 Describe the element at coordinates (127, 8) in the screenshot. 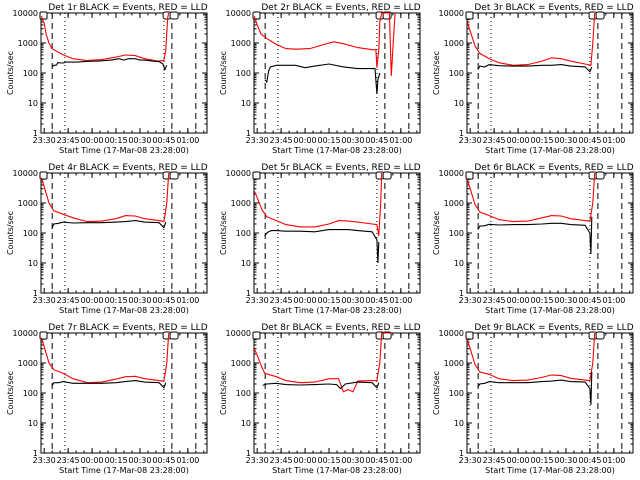

I see `panel-title: Det 1r BLACK = Events, RED = LLD` at that location.